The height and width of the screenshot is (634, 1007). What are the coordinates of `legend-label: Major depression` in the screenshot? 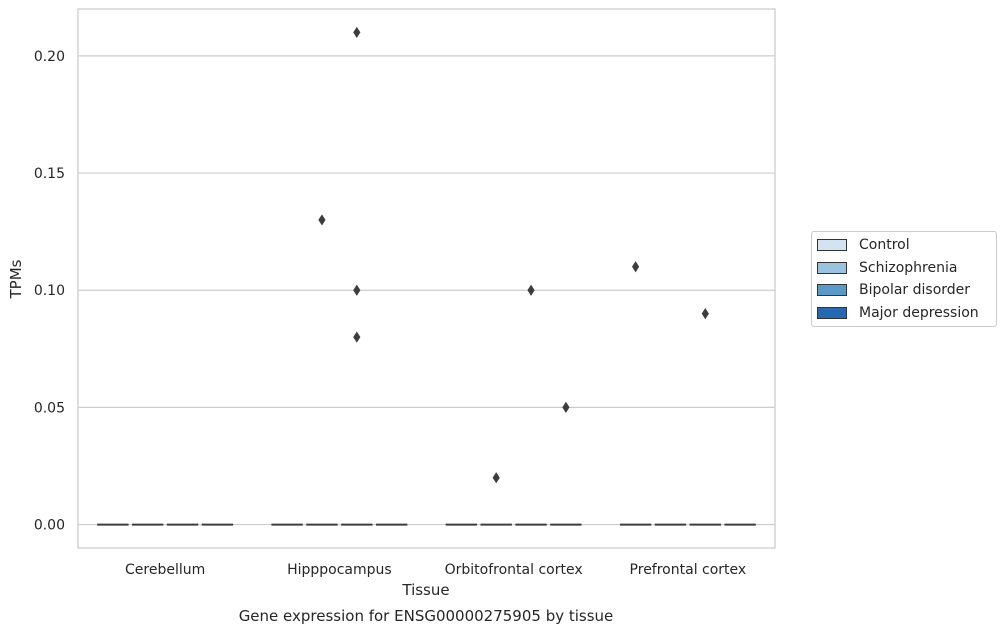 It's located at (919, 313).